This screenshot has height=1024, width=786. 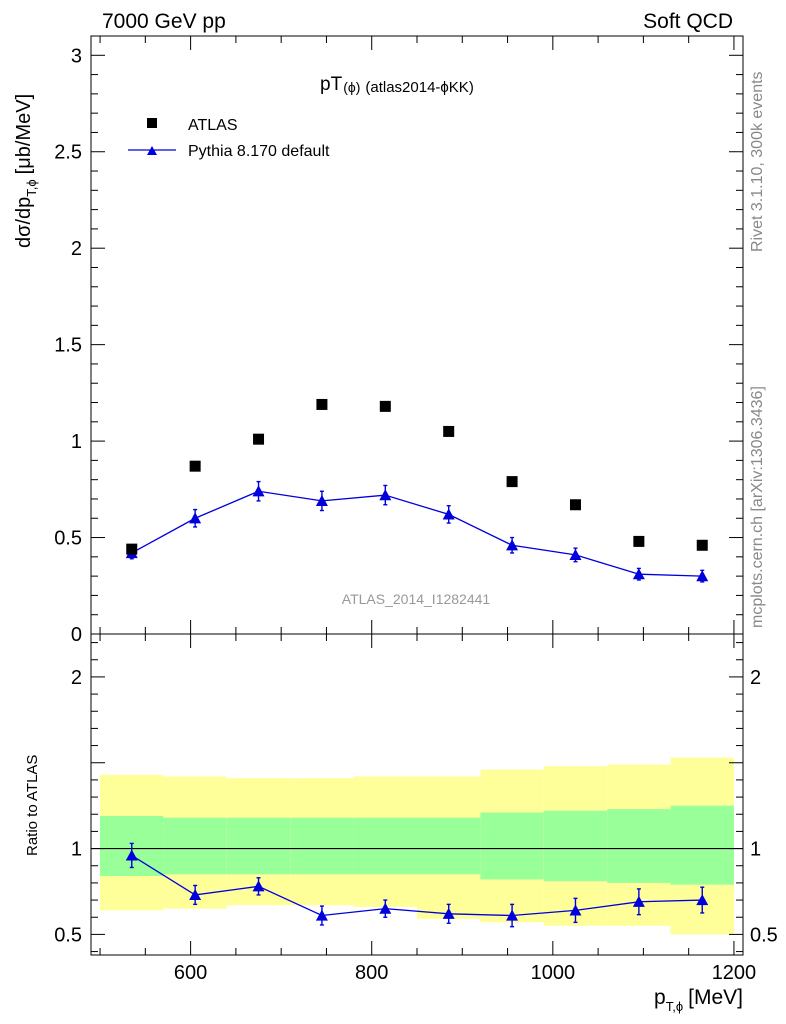 I want to click on top-y-tick-label: 0.5, so click(x=68, y=539).